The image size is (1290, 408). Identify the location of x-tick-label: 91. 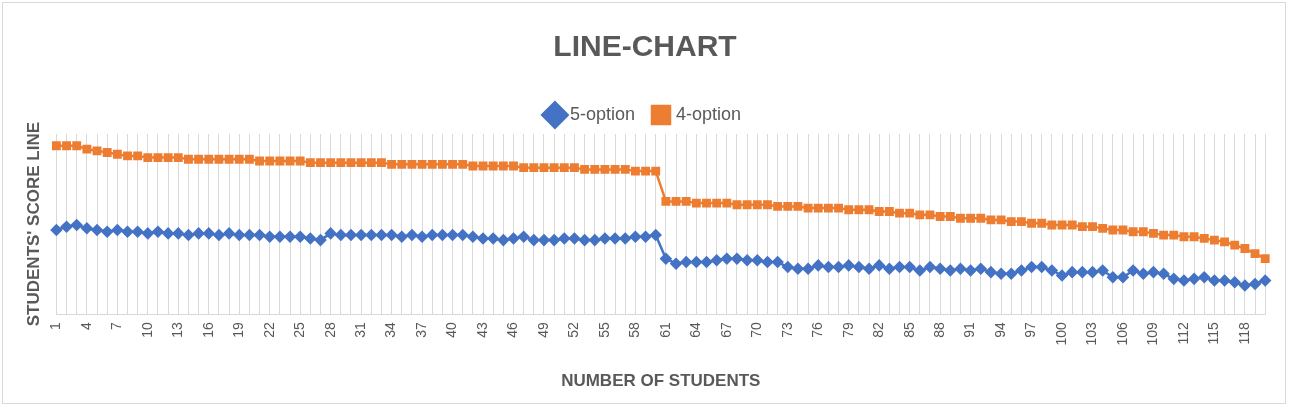
(969, 330).